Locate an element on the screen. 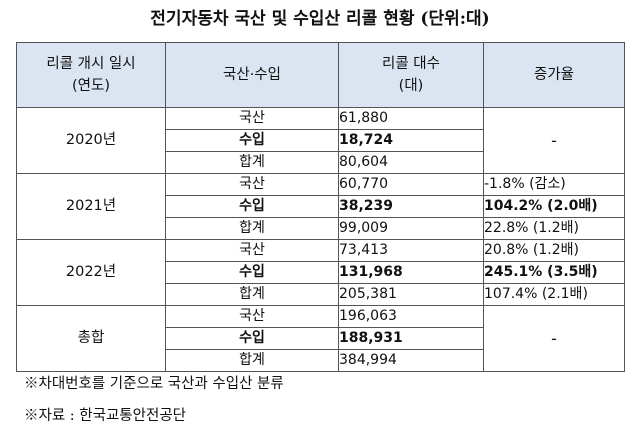  table-row: 2021년 국산 60,770 -1.8% (감소) is located at coordinates (320, 206).